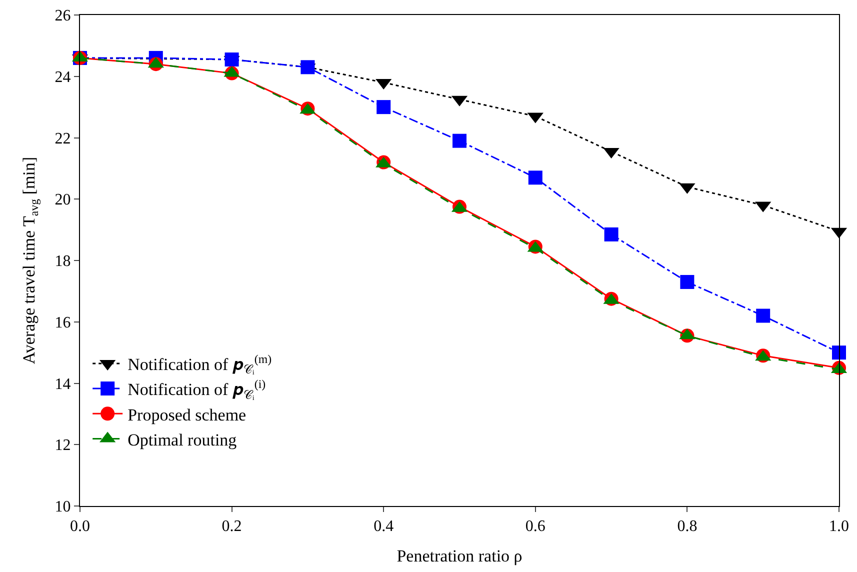 Image resolution: width=857 pixels, height=572 pixels. What do you see at coordinates (80, 527) in the screenshot?
I see `x-tick-label: 0.0` at bounding box center [80, 527].